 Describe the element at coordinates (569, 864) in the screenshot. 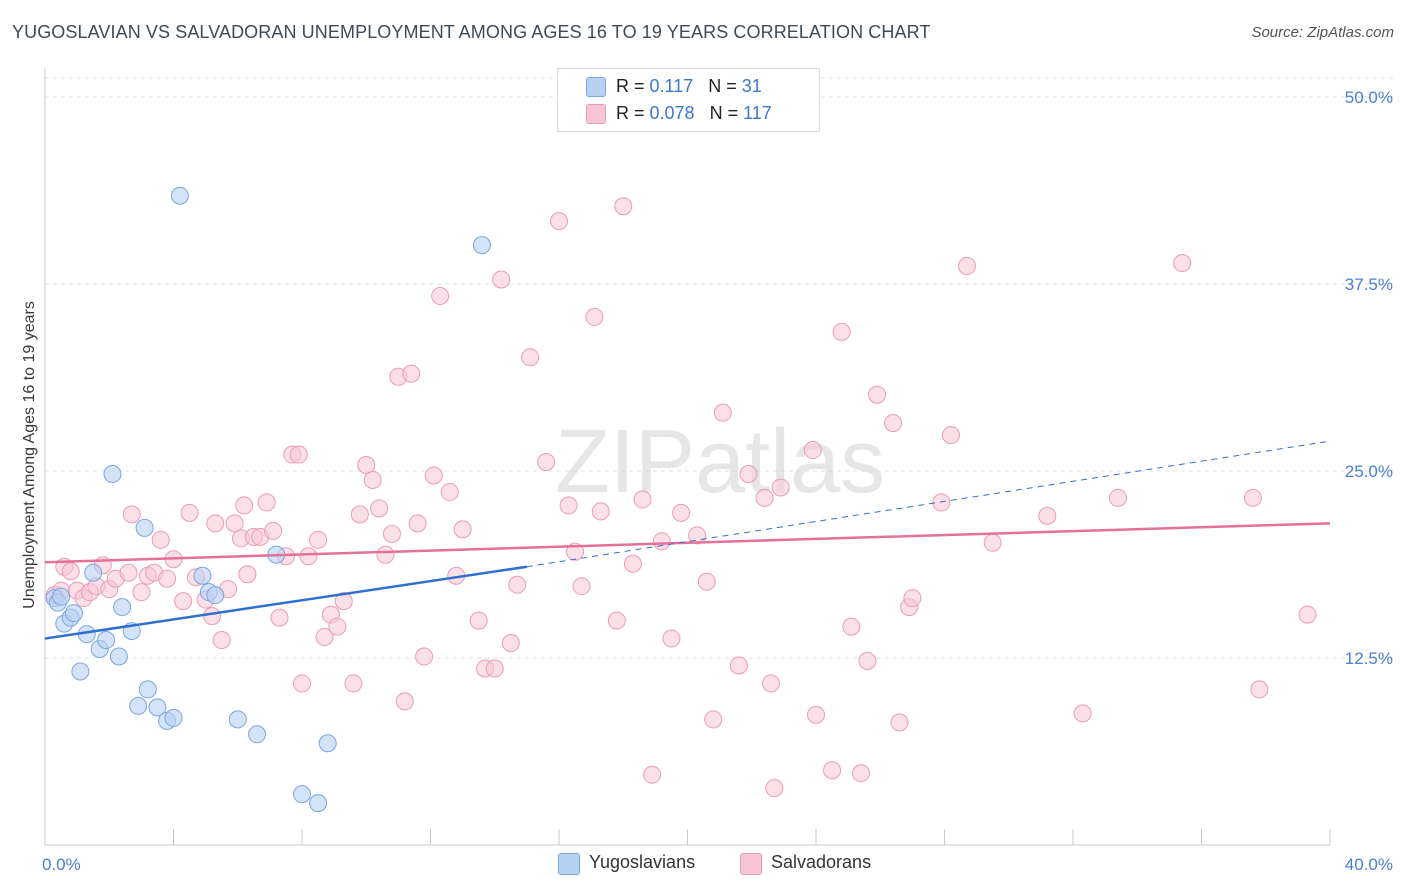

I see `bottom-legend-swatch-yugoslavians` at that location.